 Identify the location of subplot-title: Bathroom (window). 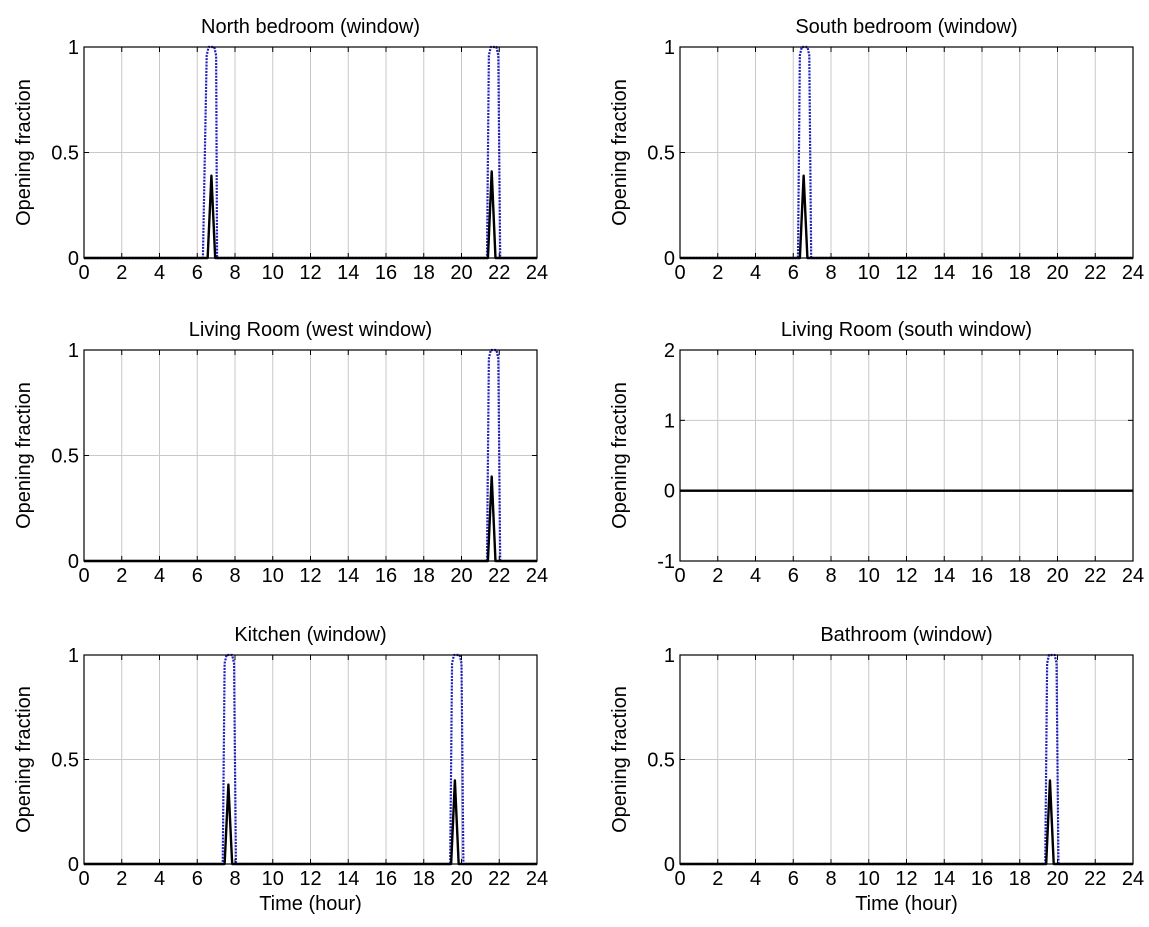
(906, 635).